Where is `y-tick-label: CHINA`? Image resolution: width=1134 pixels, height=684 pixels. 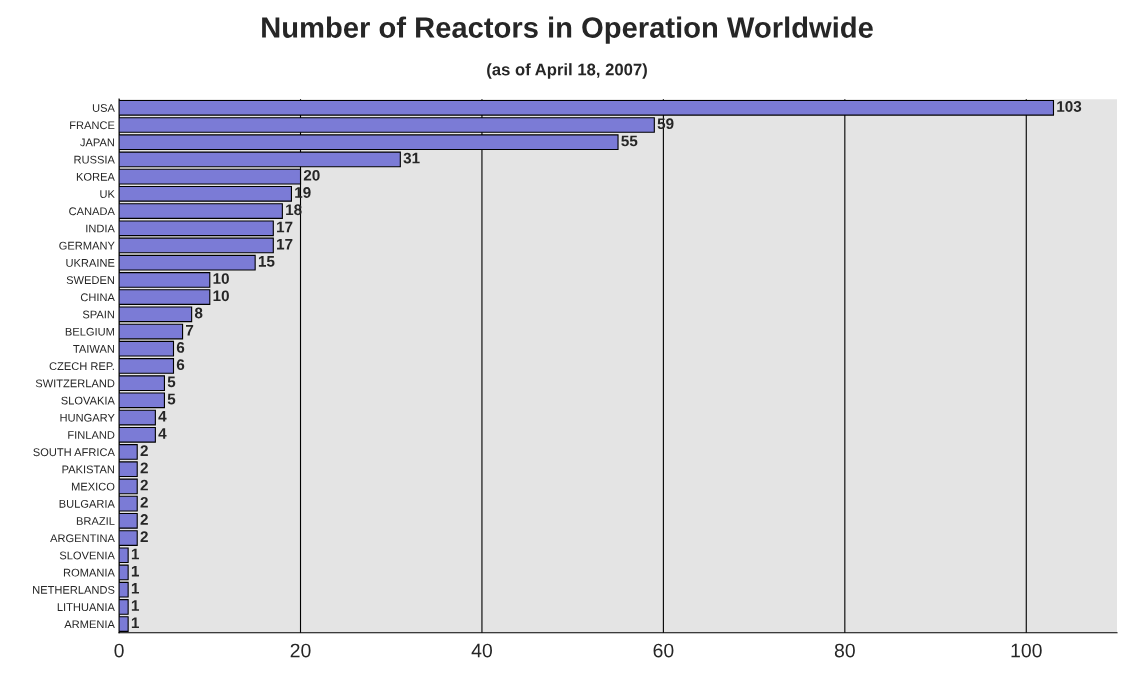 y-tick-label: CHINA is located at coordinates (97, 297).